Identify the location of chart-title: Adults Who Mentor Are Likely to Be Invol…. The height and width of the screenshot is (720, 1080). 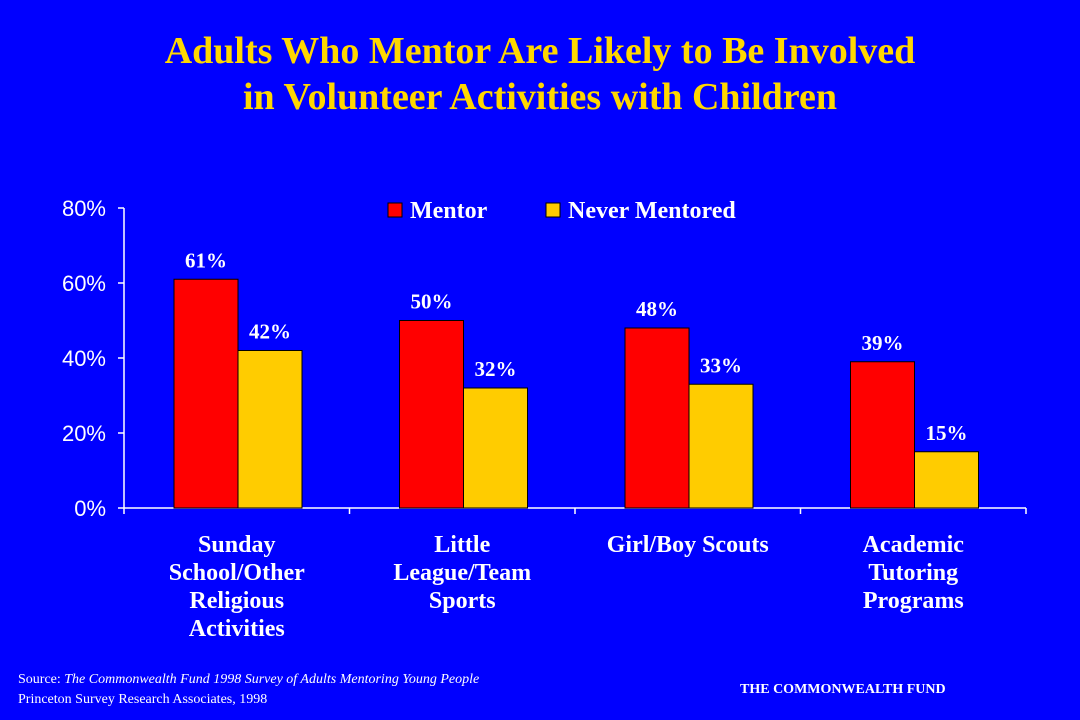
(540, 74).